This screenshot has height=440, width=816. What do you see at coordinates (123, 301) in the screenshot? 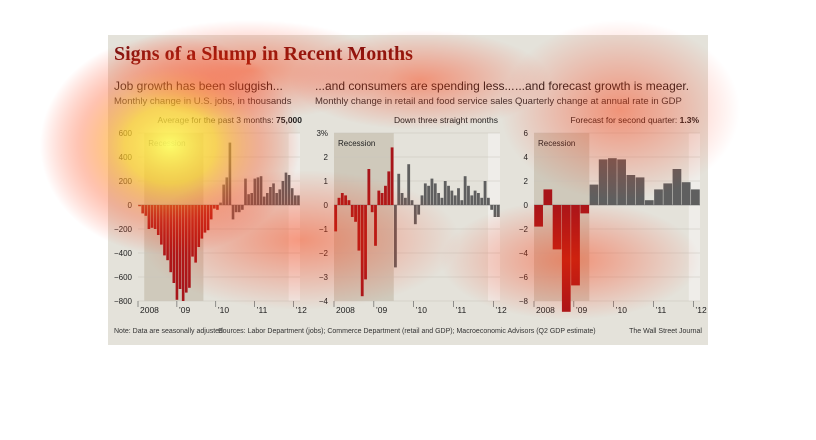
I see `y-tick-label: −800` at bounding box center [123, 301].